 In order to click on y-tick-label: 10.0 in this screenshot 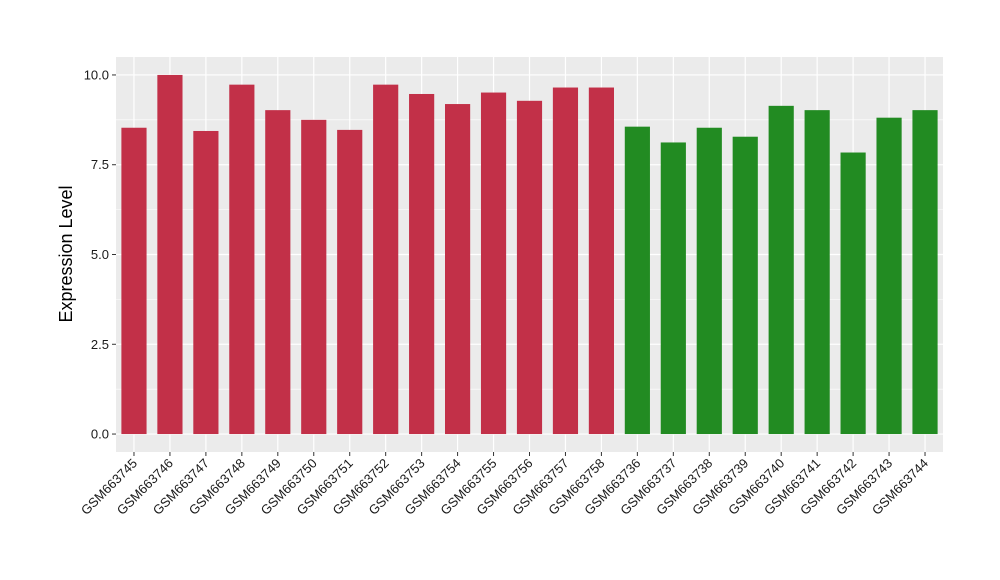, I will do `click(96, 74)`.